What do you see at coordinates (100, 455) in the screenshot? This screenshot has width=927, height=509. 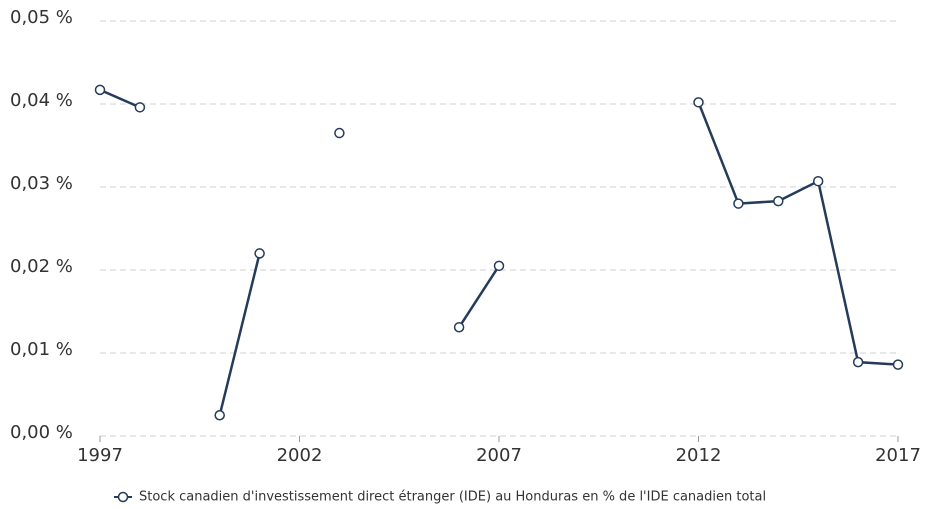 I see `x-tick-label: 1997` at bounding box center [100, 455].